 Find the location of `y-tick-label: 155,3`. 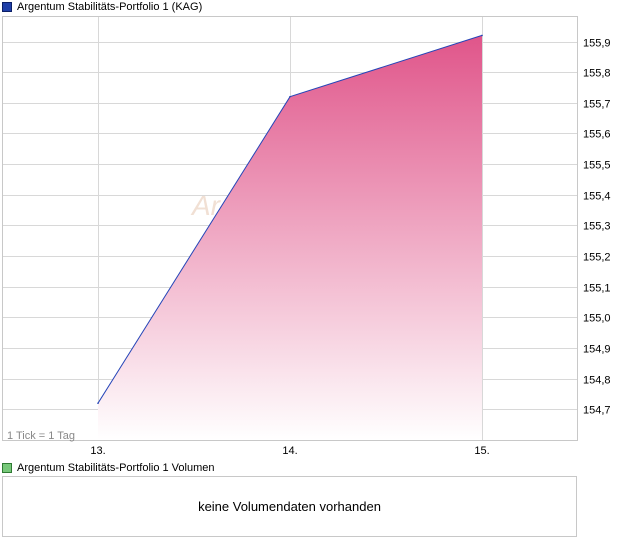

y-tick-label: 155,3 is located at coordinates (597, 227).